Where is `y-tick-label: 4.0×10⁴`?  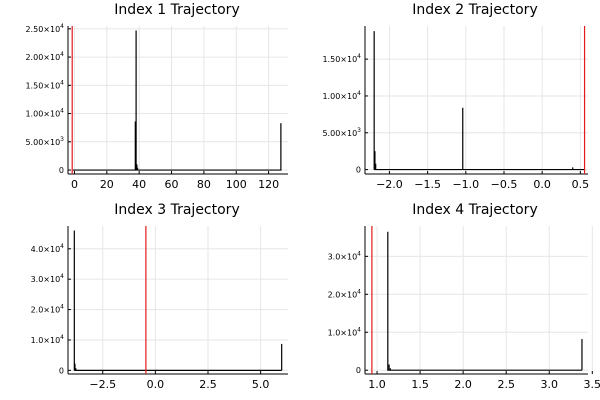
y-tick-label: 4.0×10⁴ is located at coordinates (48, 248).